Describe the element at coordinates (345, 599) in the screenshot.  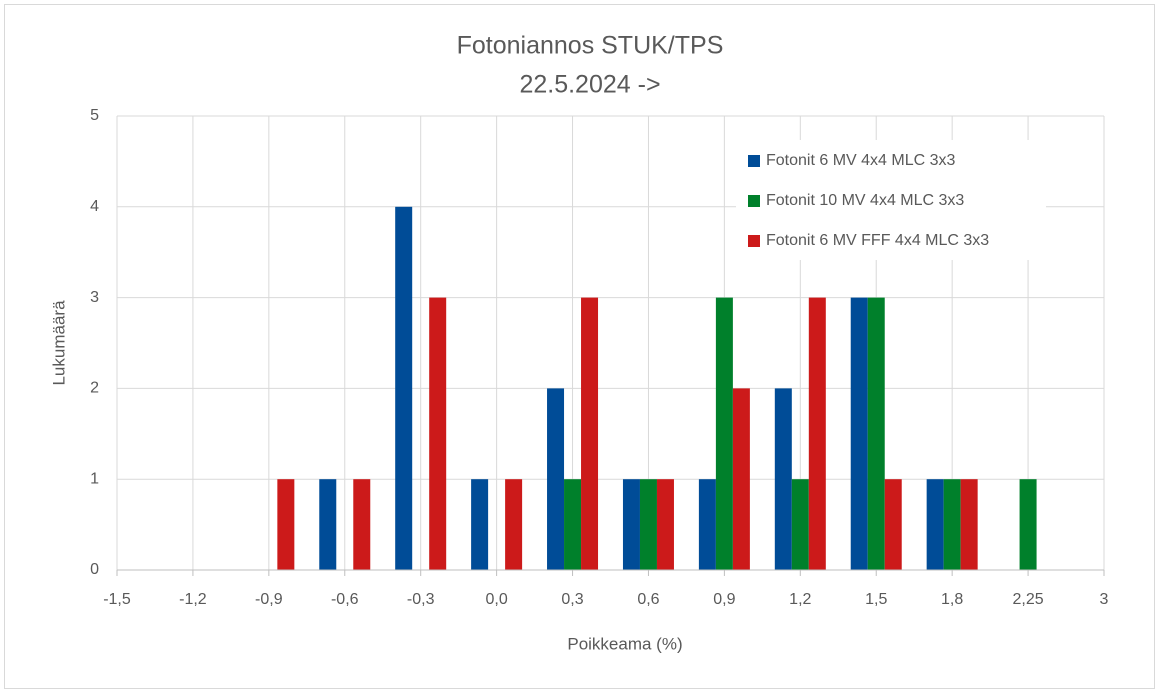
I see `x-tick-label: -0,6` at that location.